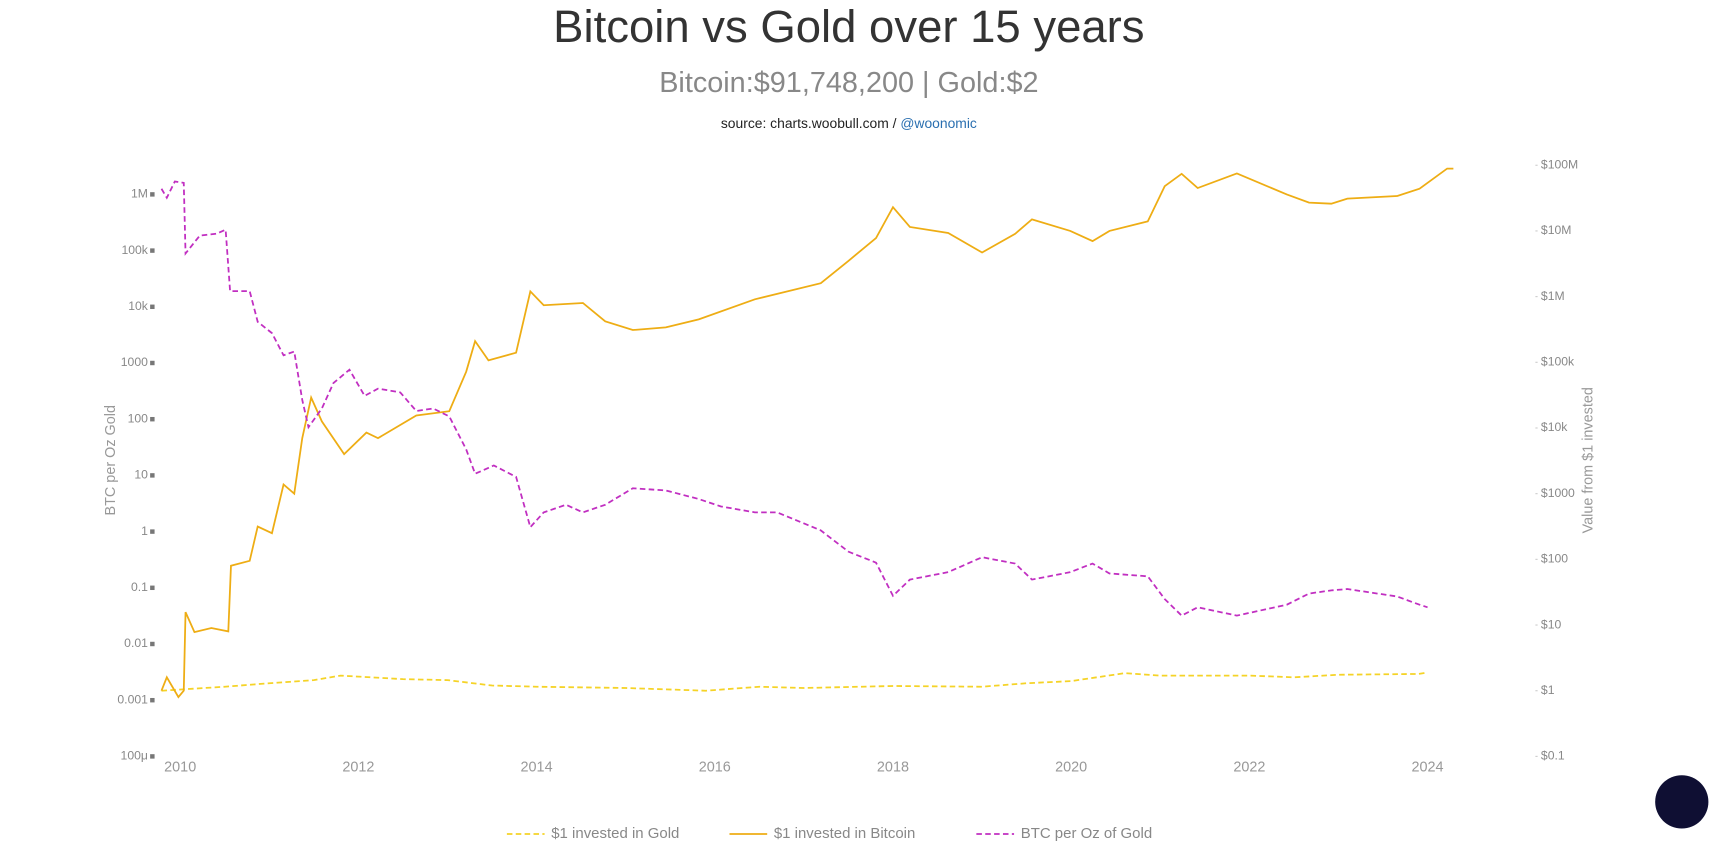 This screenshot has height=854, width=1731. Describe the element at coordinates (848, 26) in the screenshot. I see `chart-title: Bitcoin vs Gold over 15 years` at that location.